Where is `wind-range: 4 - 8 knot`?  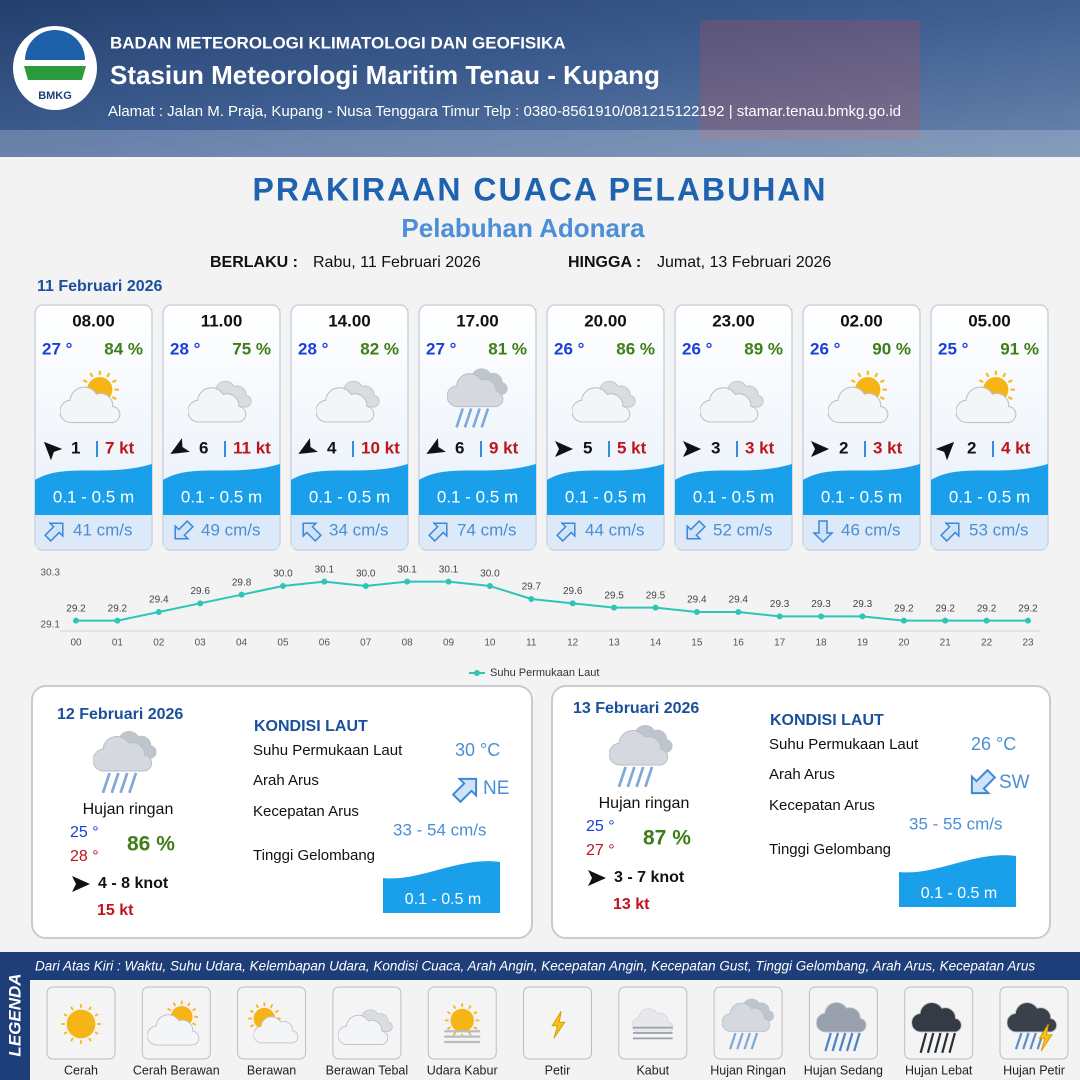 wind-range: 4 - 8 knot is located at coordinates (133, 883).